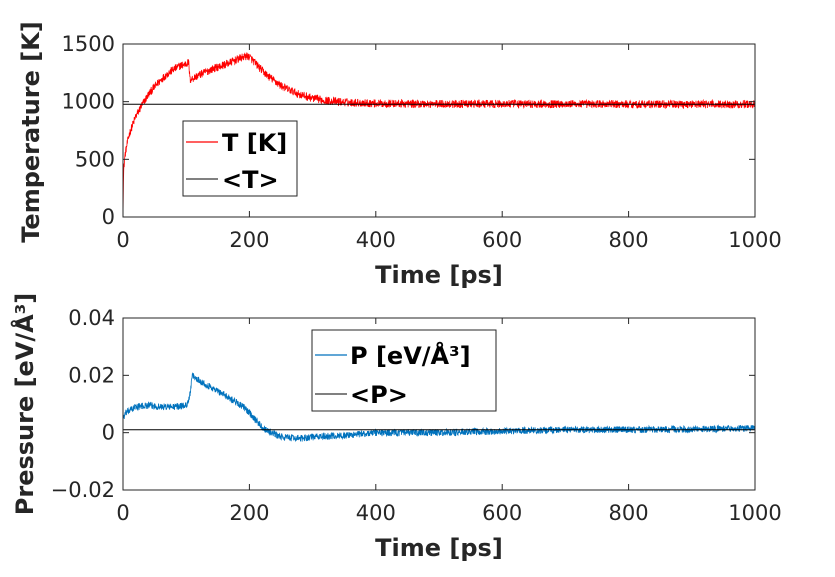  What do you see at coordinates (91, 318) in the screenshot?
I see `y-tick-label: 0.04` at bounding box center [91, 318].